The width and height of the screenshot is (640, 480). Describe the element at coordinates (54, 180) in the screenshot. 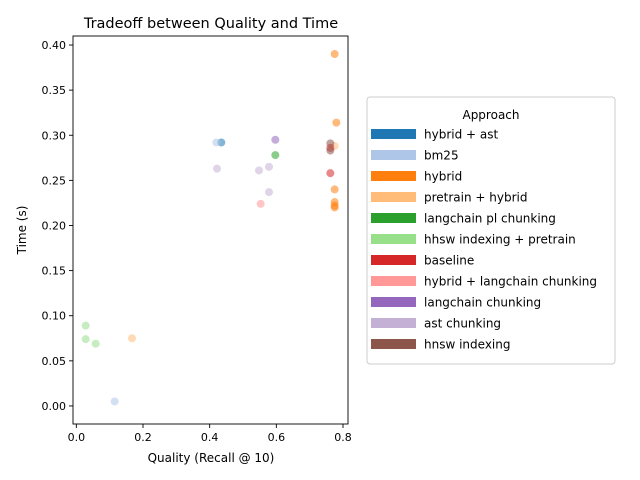

I see `y-tick-label: 0.25` at that location.